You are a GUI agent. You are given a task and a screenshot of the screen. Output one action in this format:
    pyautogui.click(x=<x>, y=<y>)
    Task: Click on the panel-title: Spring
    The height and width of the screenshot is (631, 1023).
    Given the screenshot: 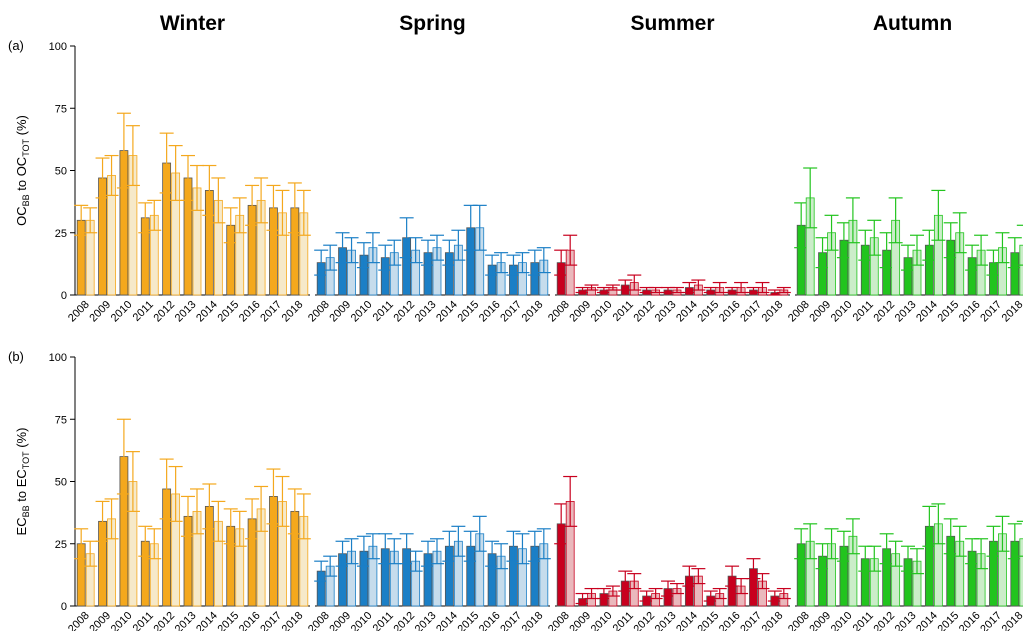 What is the action you would take?
    pyautogui.click(x=432, y=23)
    